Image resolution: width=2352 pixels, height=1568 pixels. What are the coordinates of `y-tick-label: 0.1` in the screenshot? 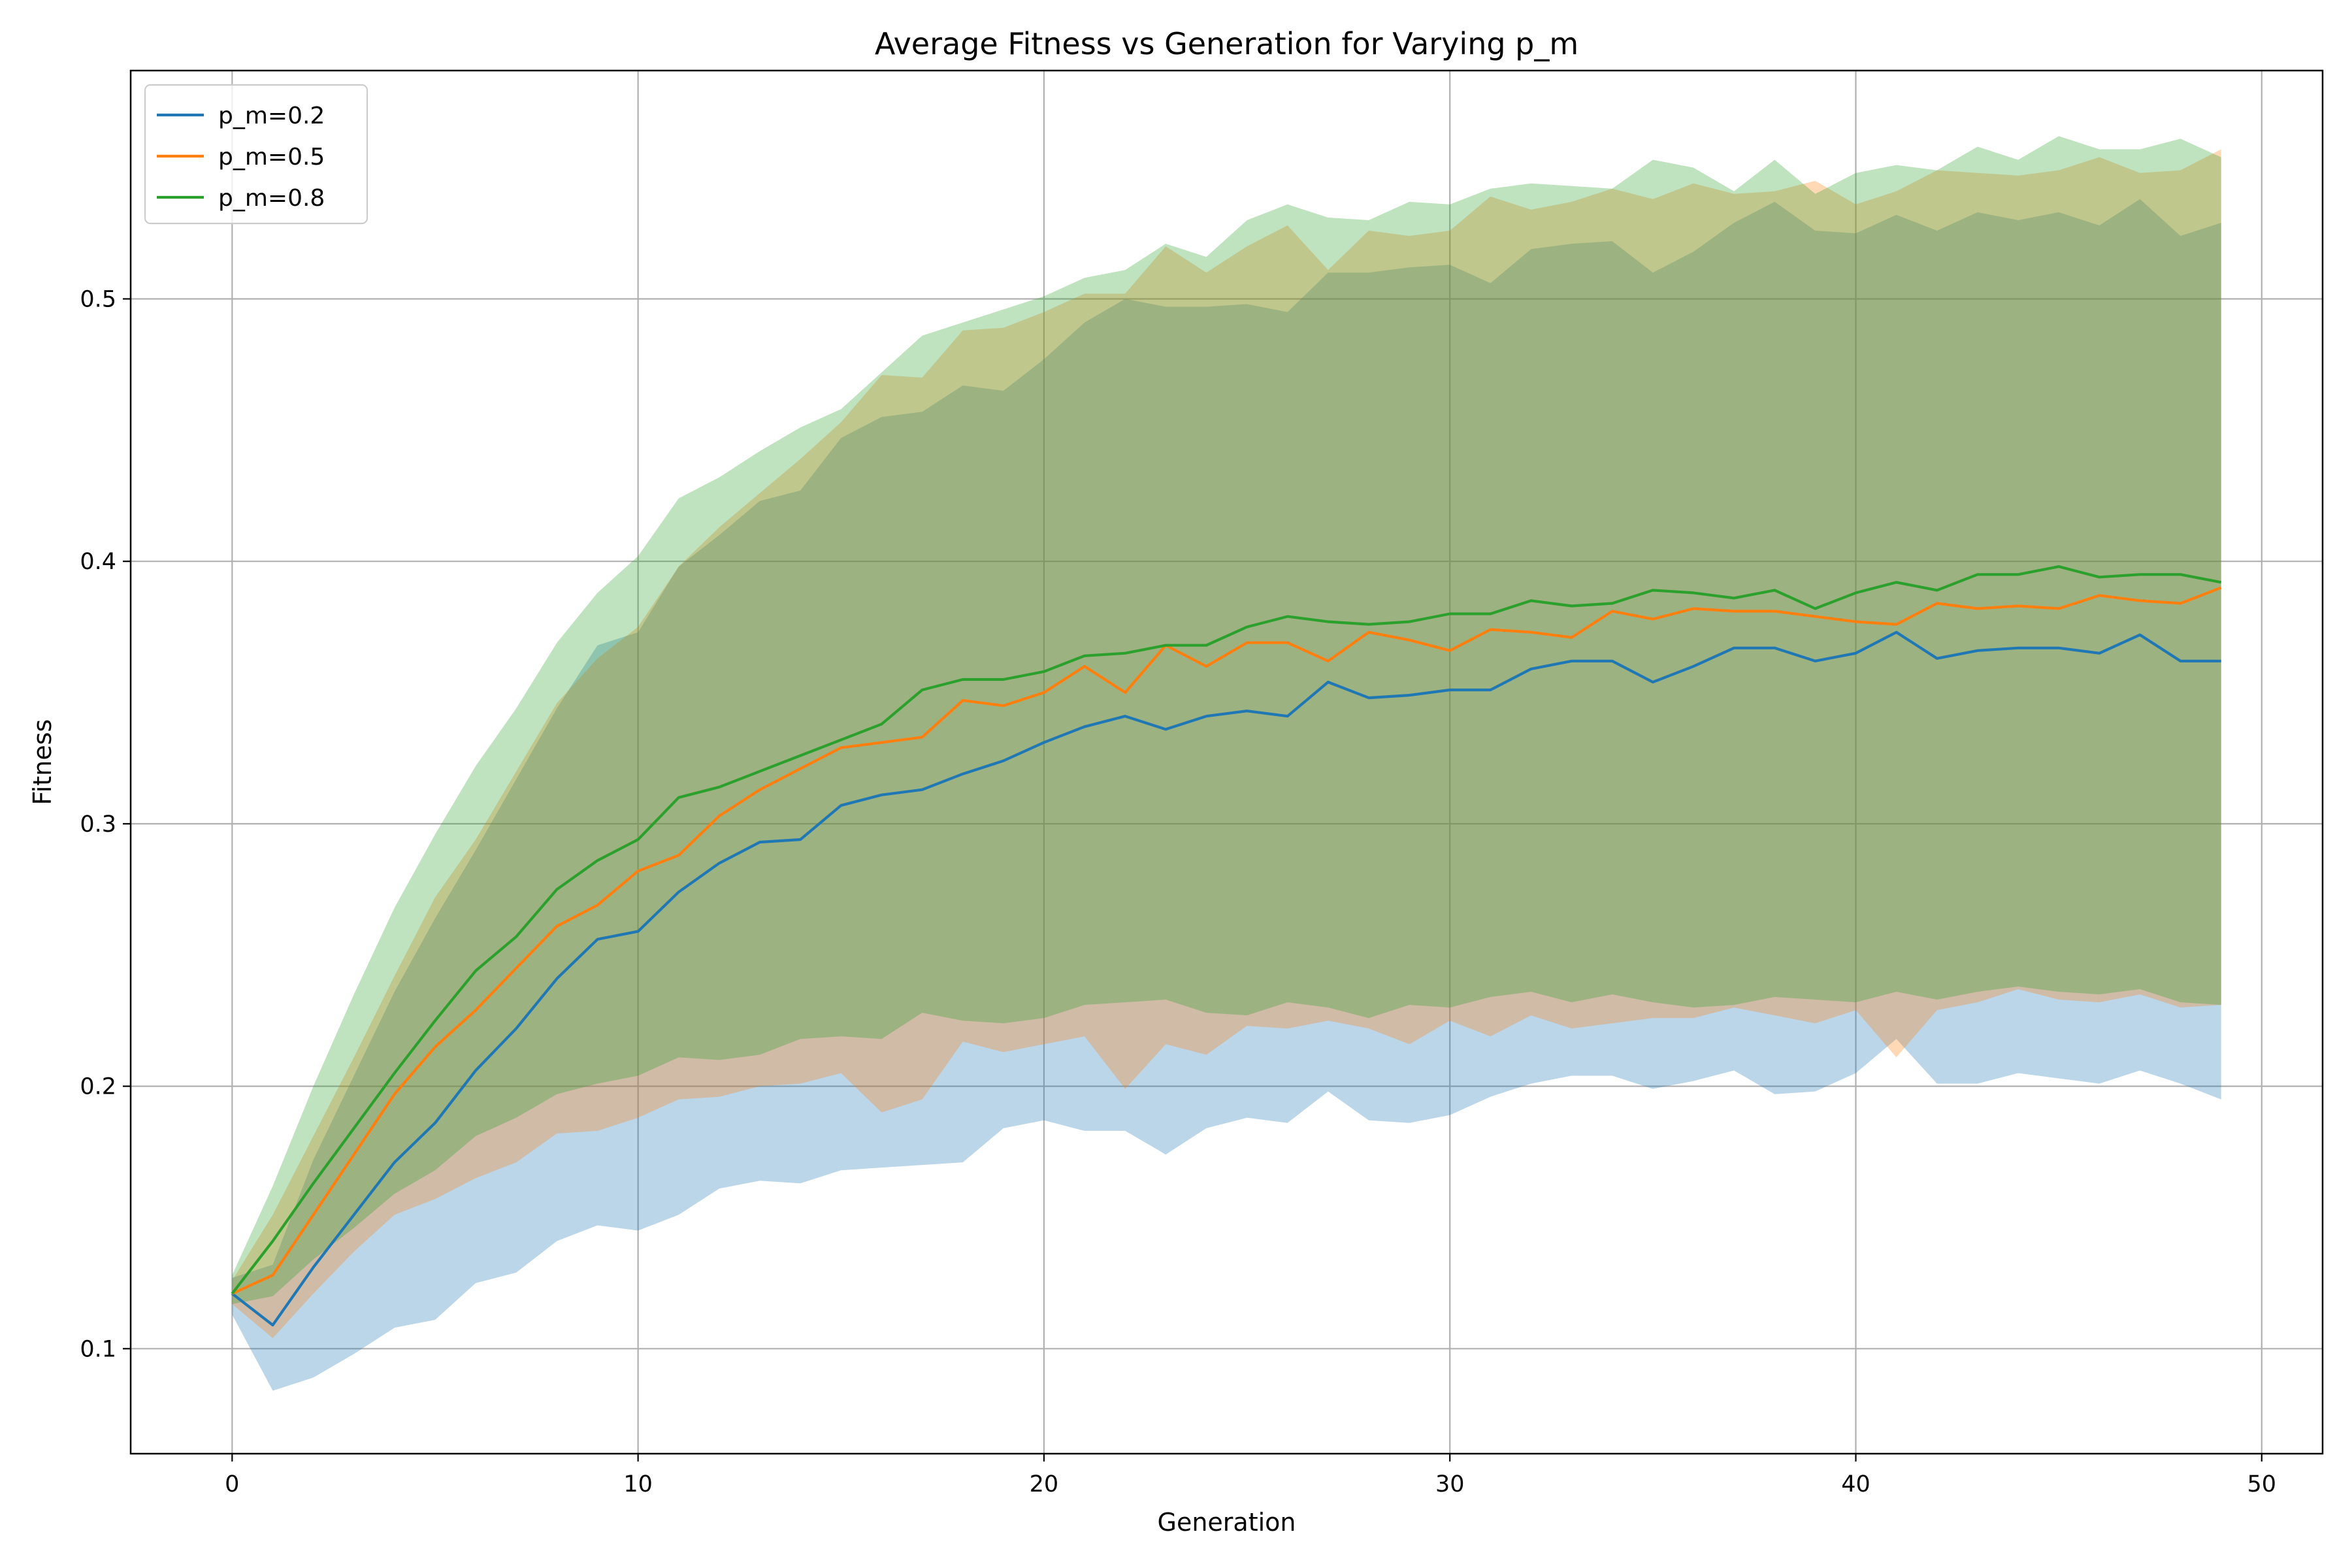 It's located at (98, 1349).